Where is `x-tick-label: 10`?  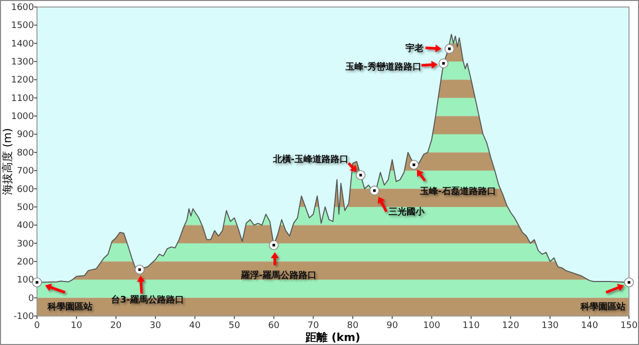
x-tick-label: 10 is located at coordinates (76, 326).